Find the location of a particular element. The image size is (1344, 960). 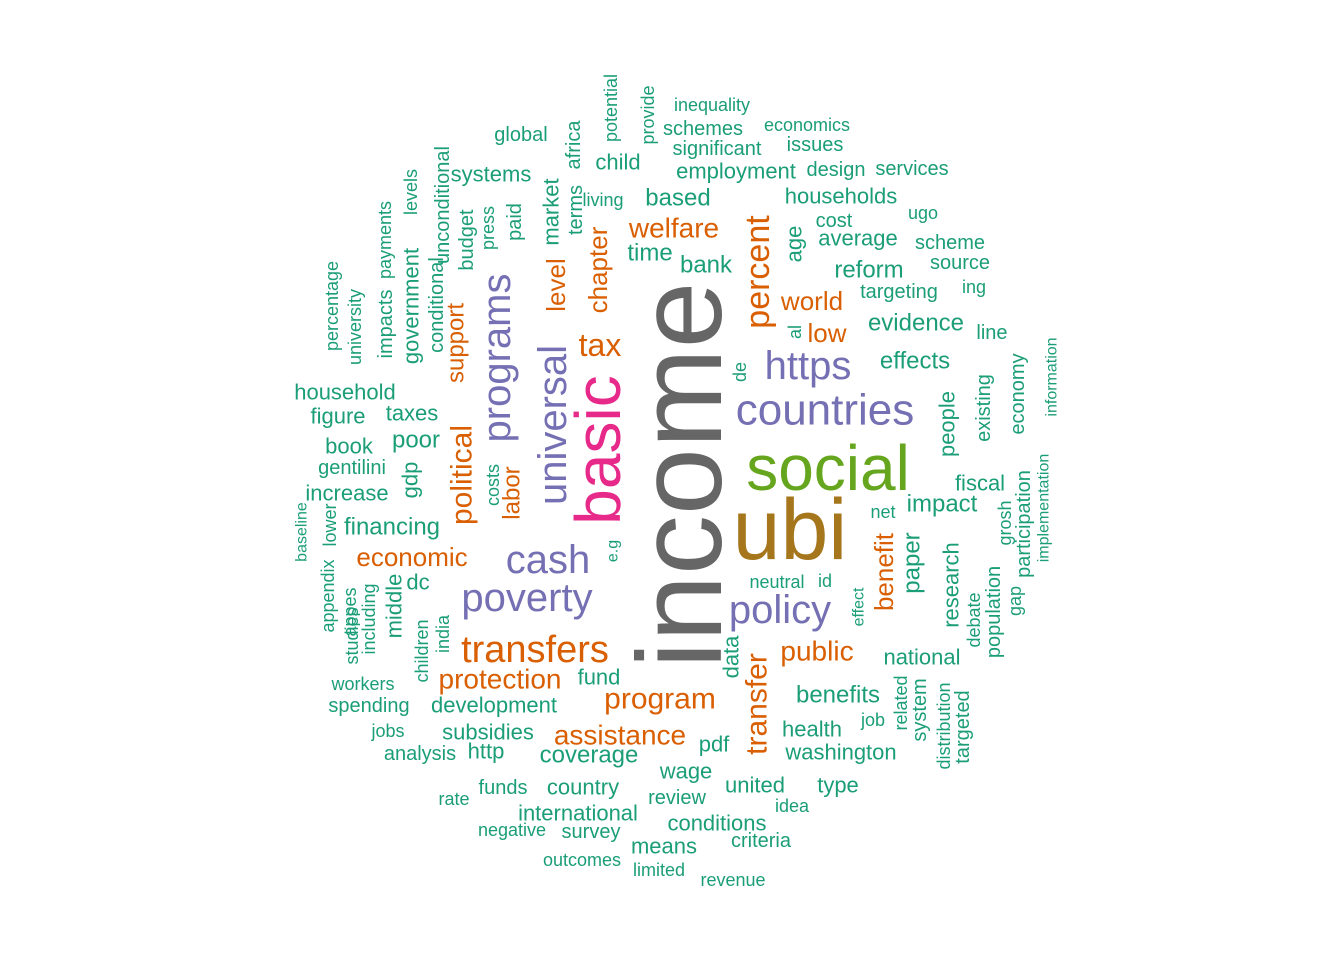

word-based: based is located at coordinates (677, 198).